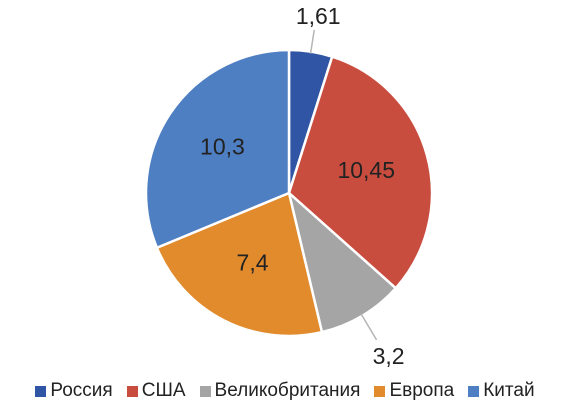 The width and height of the screenshot is (570, 418). Describe the element at coordinates (222, 147) in the screenshot. I see `data-label-china: 10,3` at that location.